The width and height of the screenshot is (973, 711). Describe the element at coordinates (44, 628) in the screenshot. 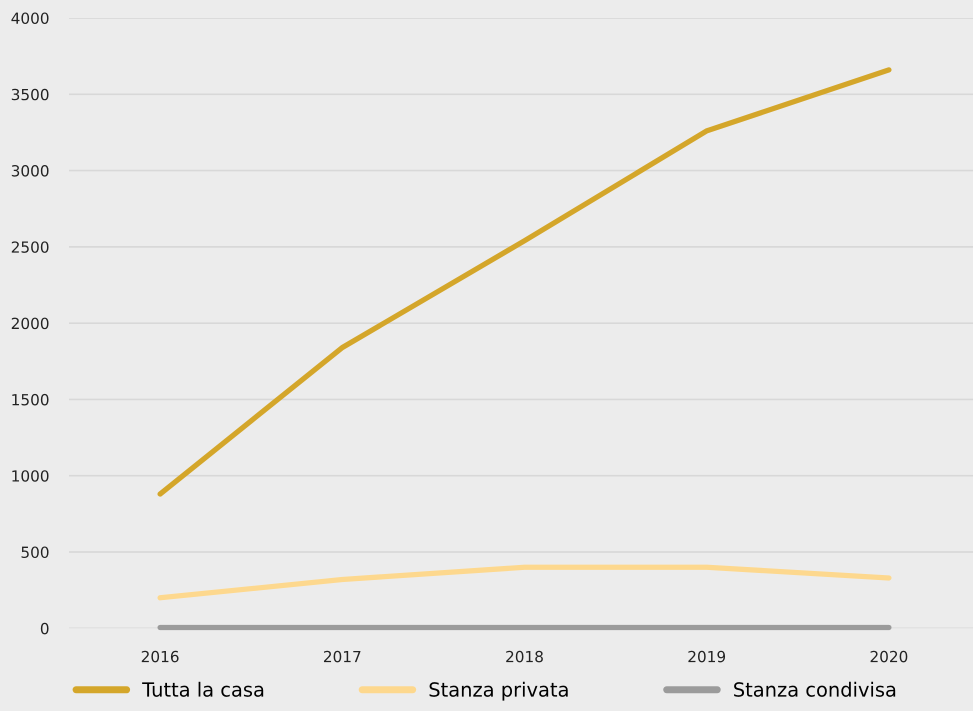

I see `y-tick-label: 0` at that location.